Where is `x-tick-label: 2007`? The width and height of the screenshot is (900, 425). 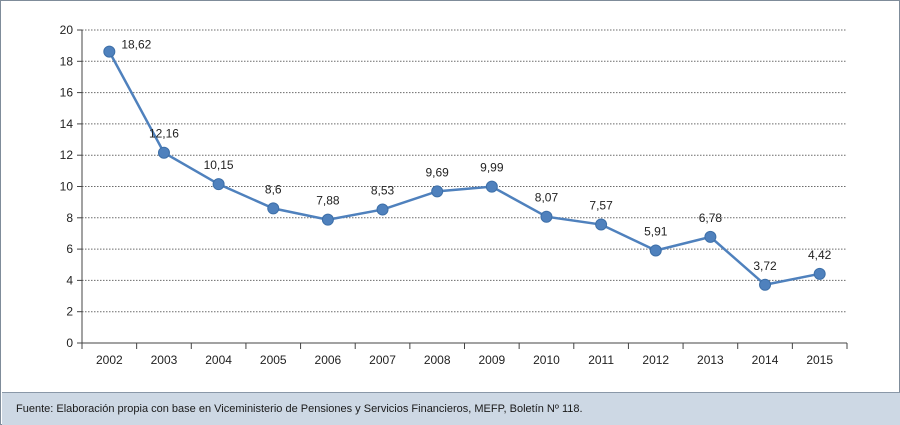
x-tick-label: 2007 is located at coordinates (382, 360).